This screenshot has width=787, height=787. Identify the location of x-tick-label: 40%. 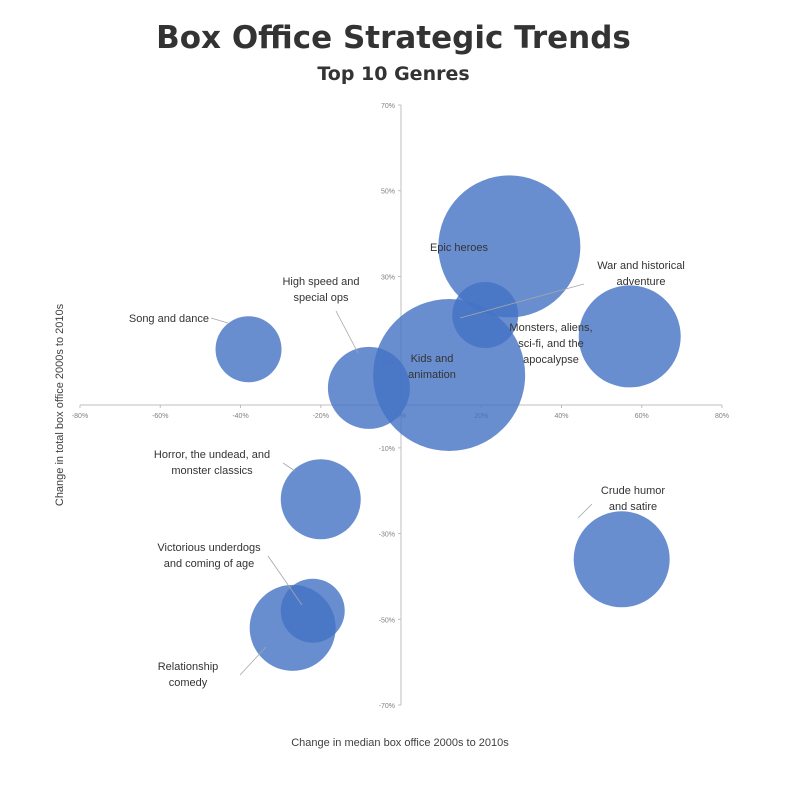
(561, 416).